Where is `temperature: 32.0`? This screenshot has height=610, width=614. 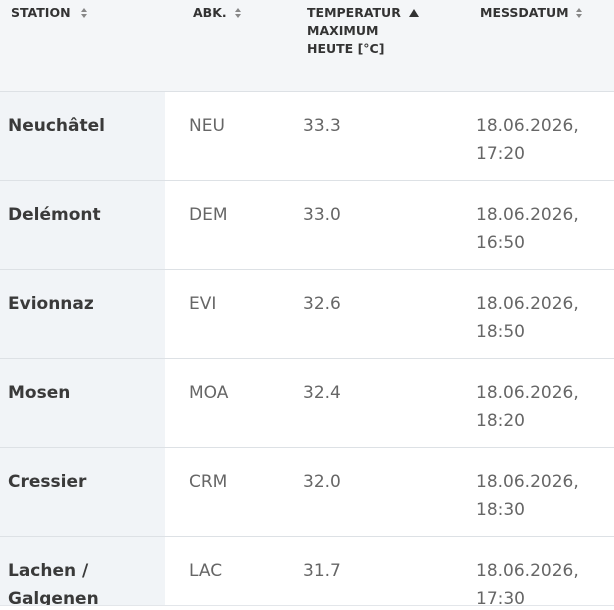 temperature: 32.0 is located at coordinates (322, 482).